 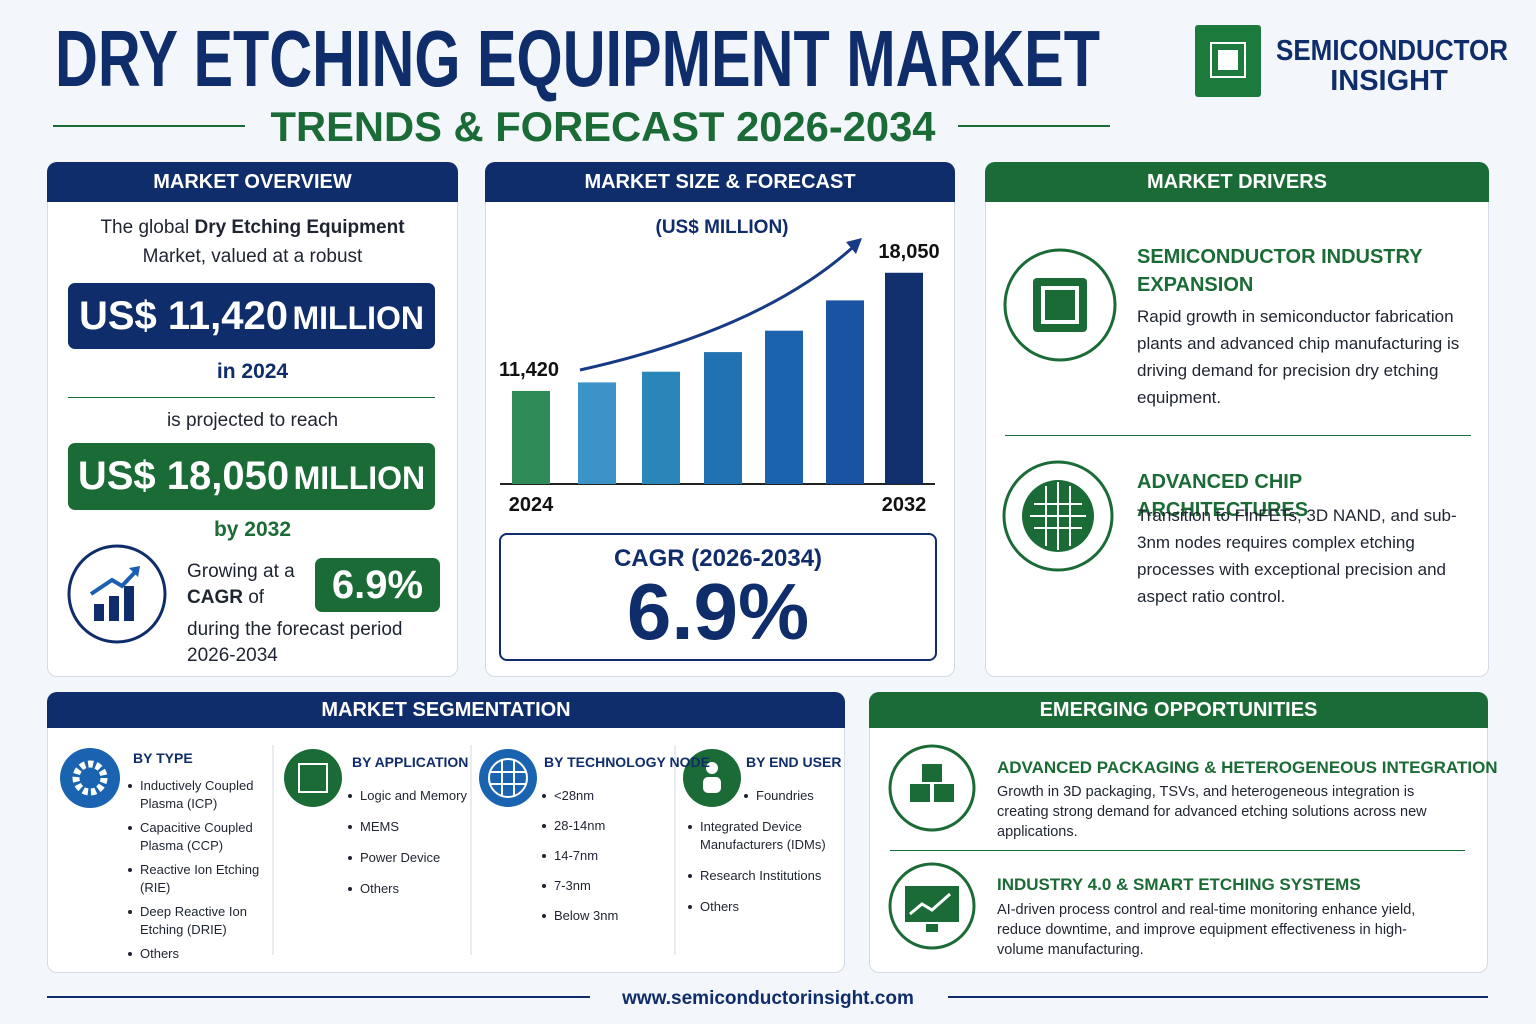 What do you see at coordinates (604, 126) in the screenshot?
I see `subtitle: TRENDS & FORECAST 2026-2034` at bounding box center [604, 126].